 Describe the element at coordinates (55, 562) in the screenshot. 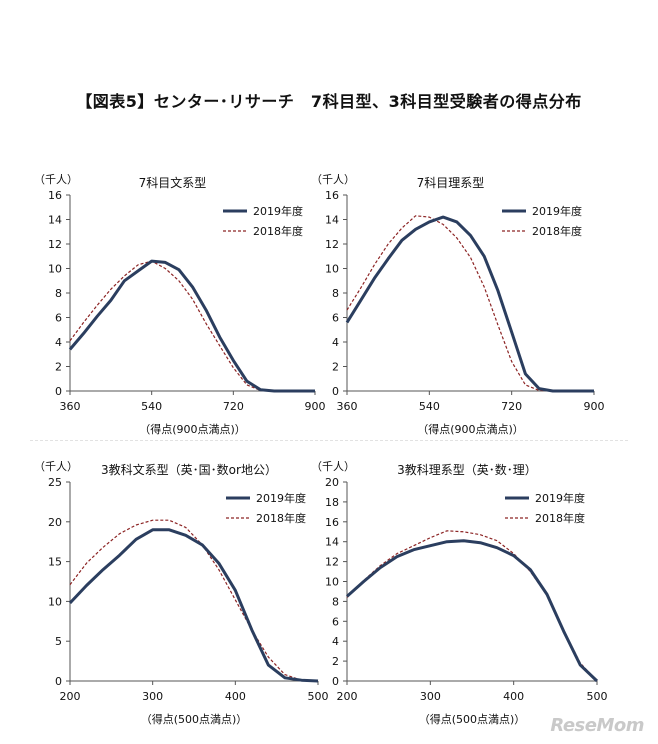

I see `y-tick-label: 15` at that location.